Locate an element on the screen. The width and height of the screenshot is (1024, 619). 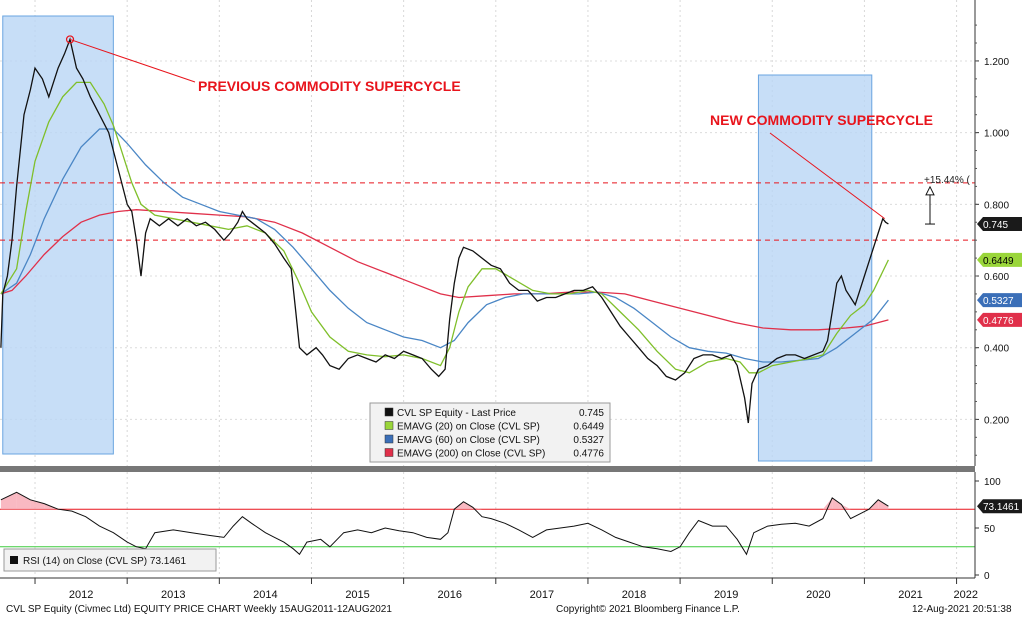
previous-cycle-highlight is located at coordinates (58, 235).